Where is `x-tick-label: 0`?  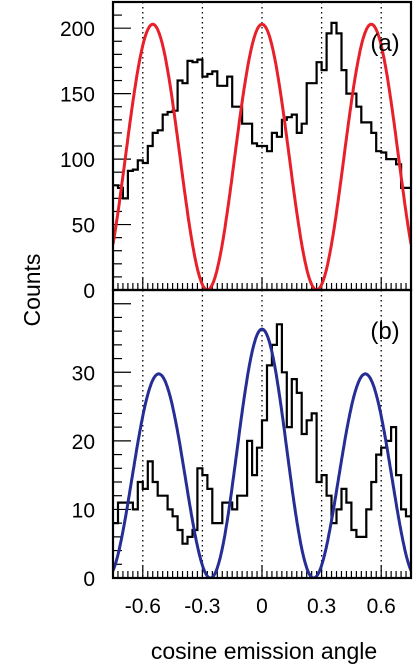
x-tick-label: 0 is located at coordinates (262, 606).